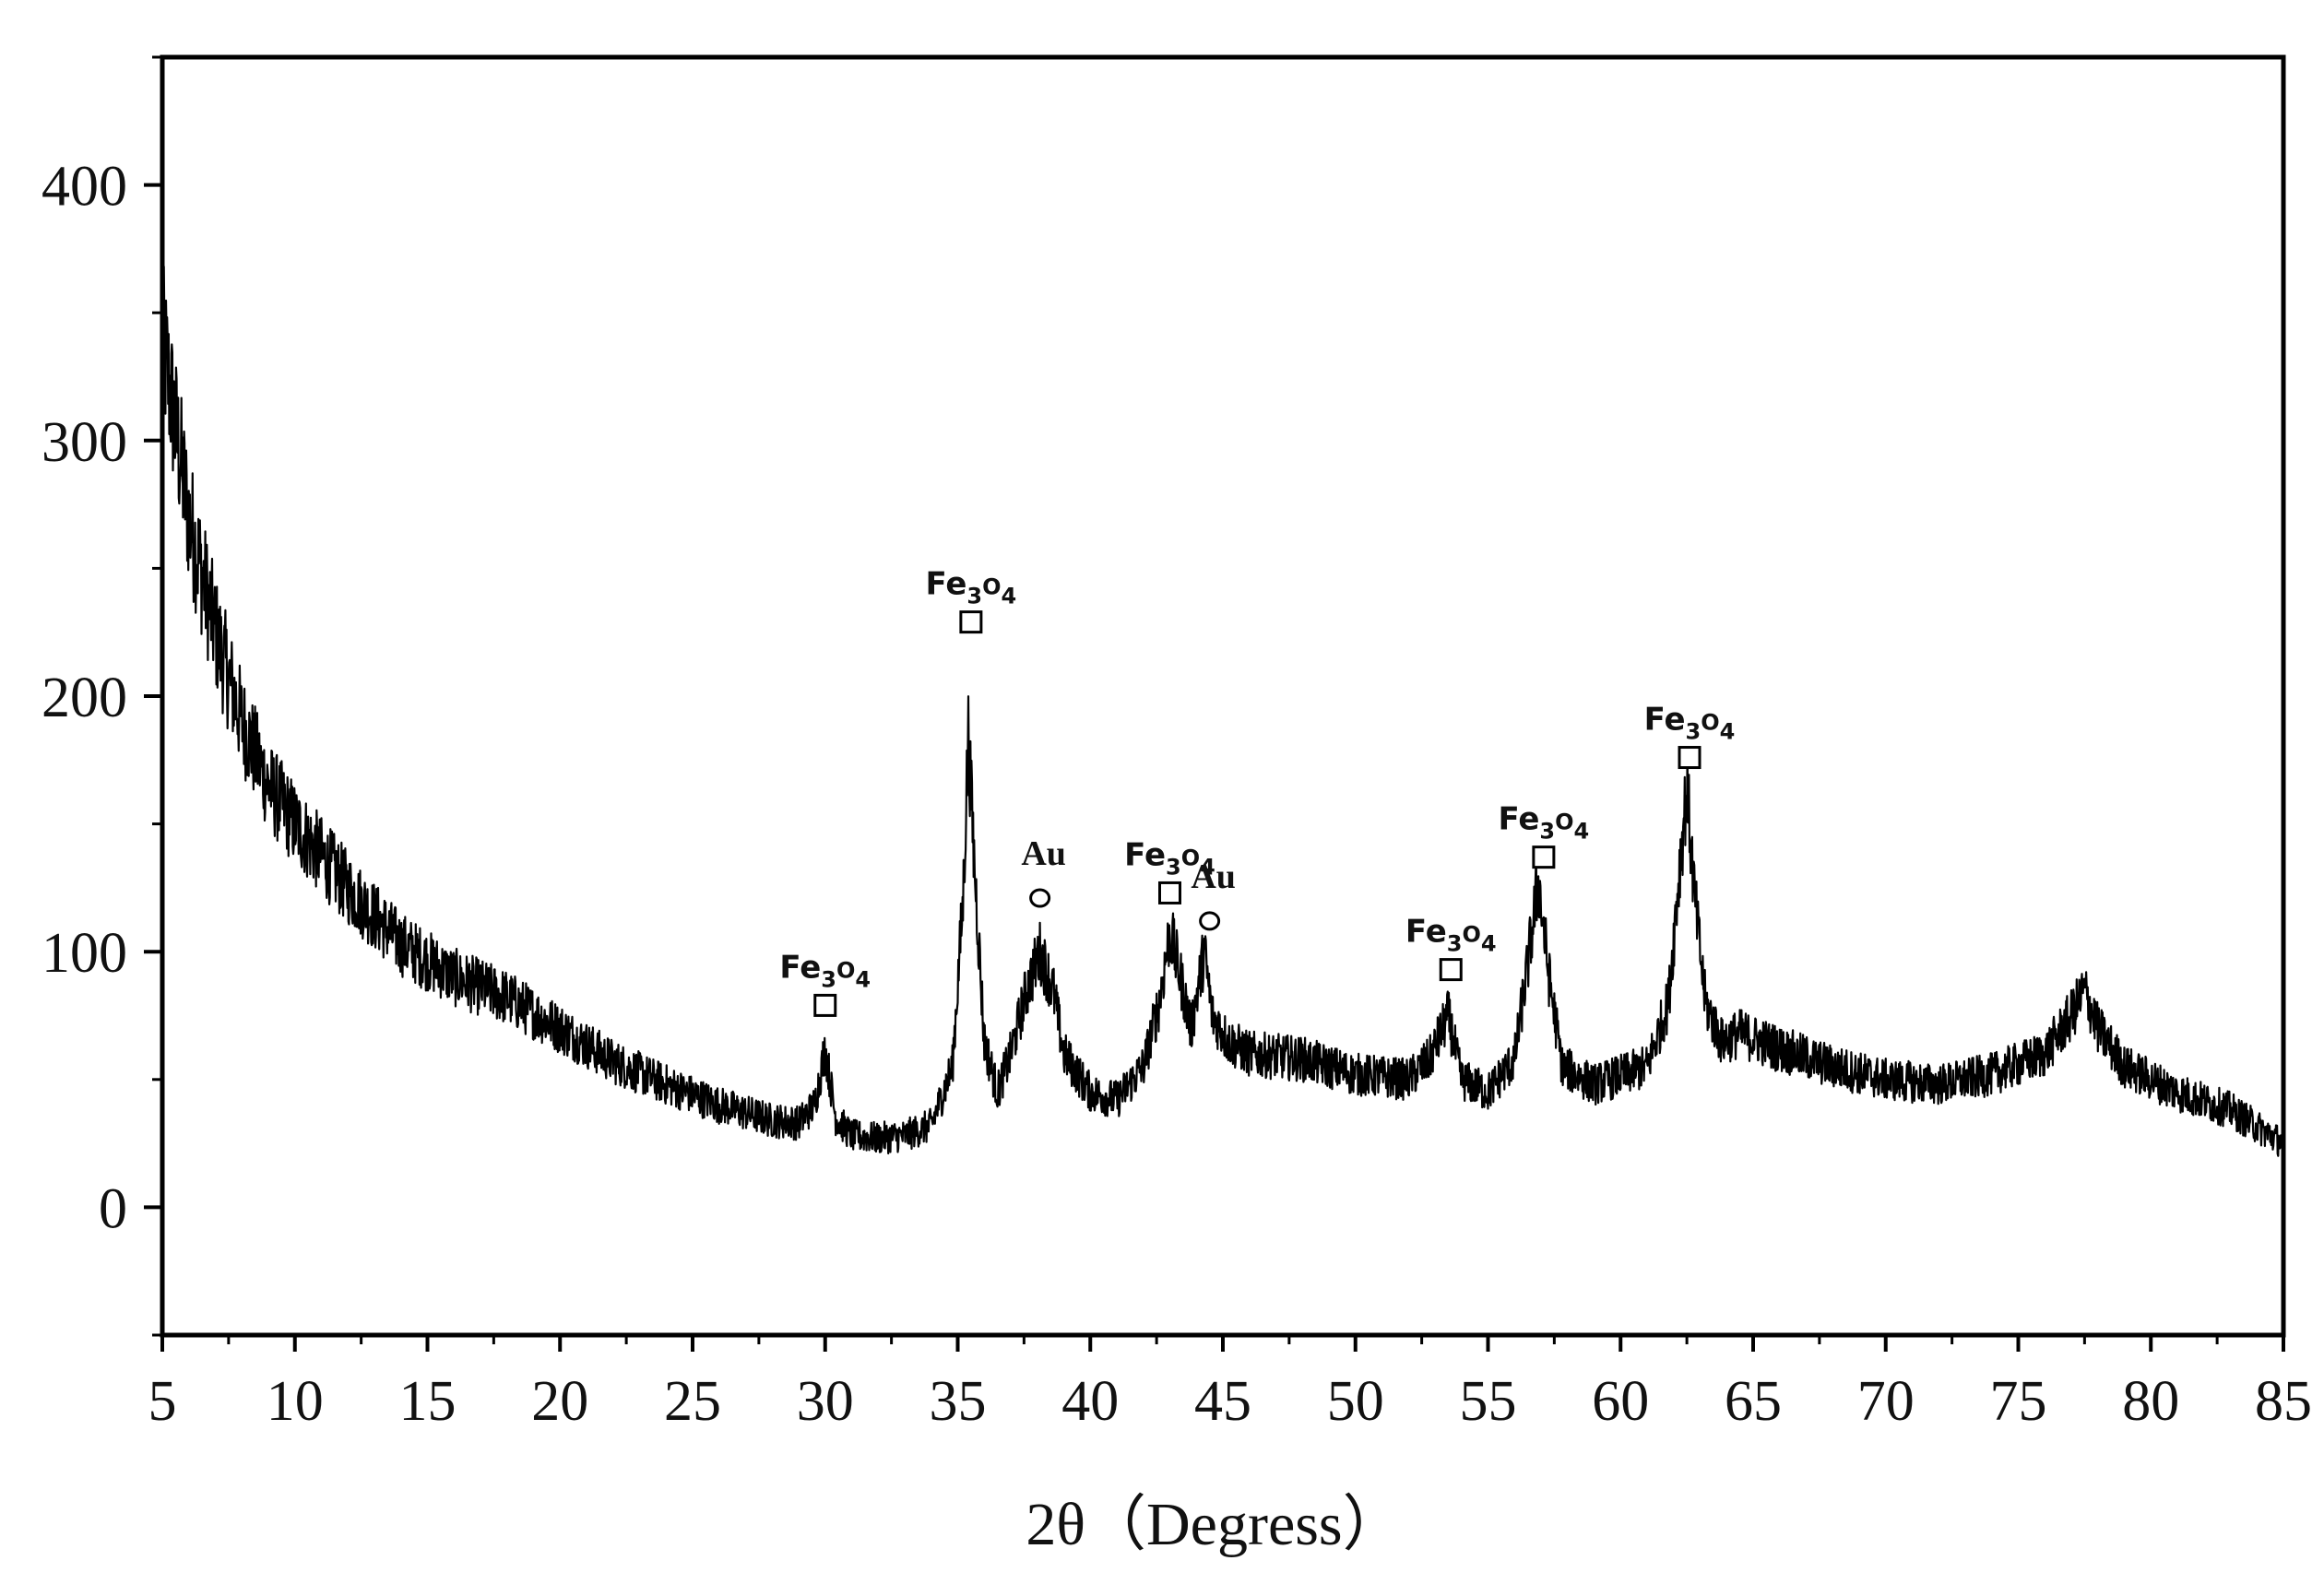 The image size is (2324, 1596). What do you see at coordinates (1222, 1401) in the screenshot?
I see `x-tick-label: 45` at bounding box center [1222, 1401].